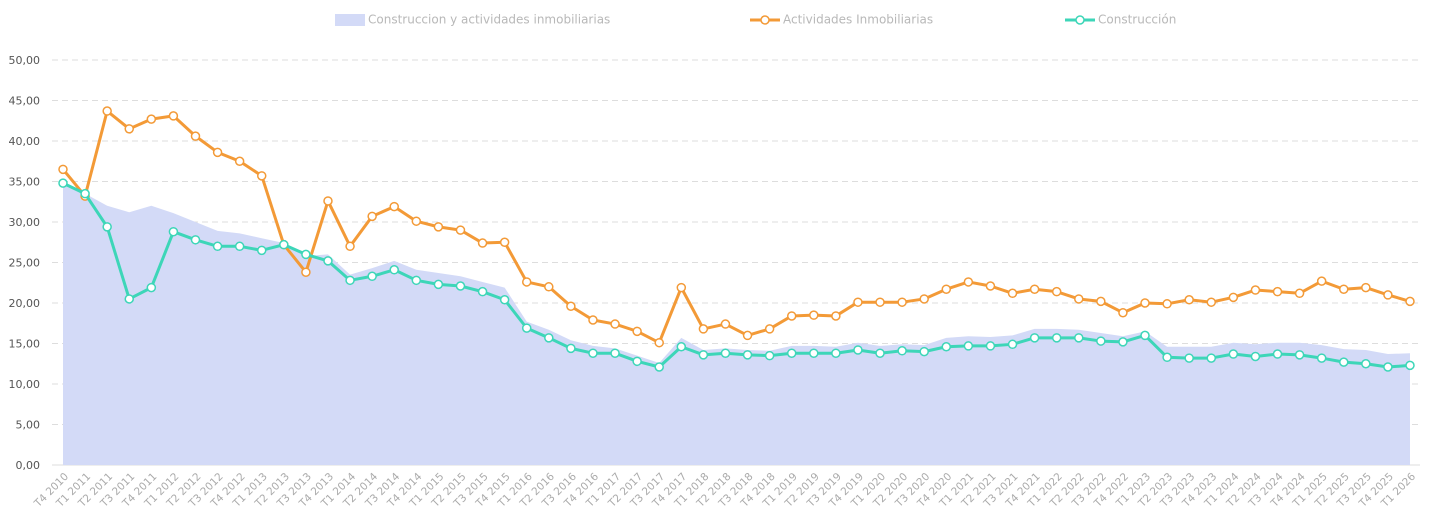 The width and height of the screenshot is (1429, 521). I want to click on legend-marker, so click(765, 20).